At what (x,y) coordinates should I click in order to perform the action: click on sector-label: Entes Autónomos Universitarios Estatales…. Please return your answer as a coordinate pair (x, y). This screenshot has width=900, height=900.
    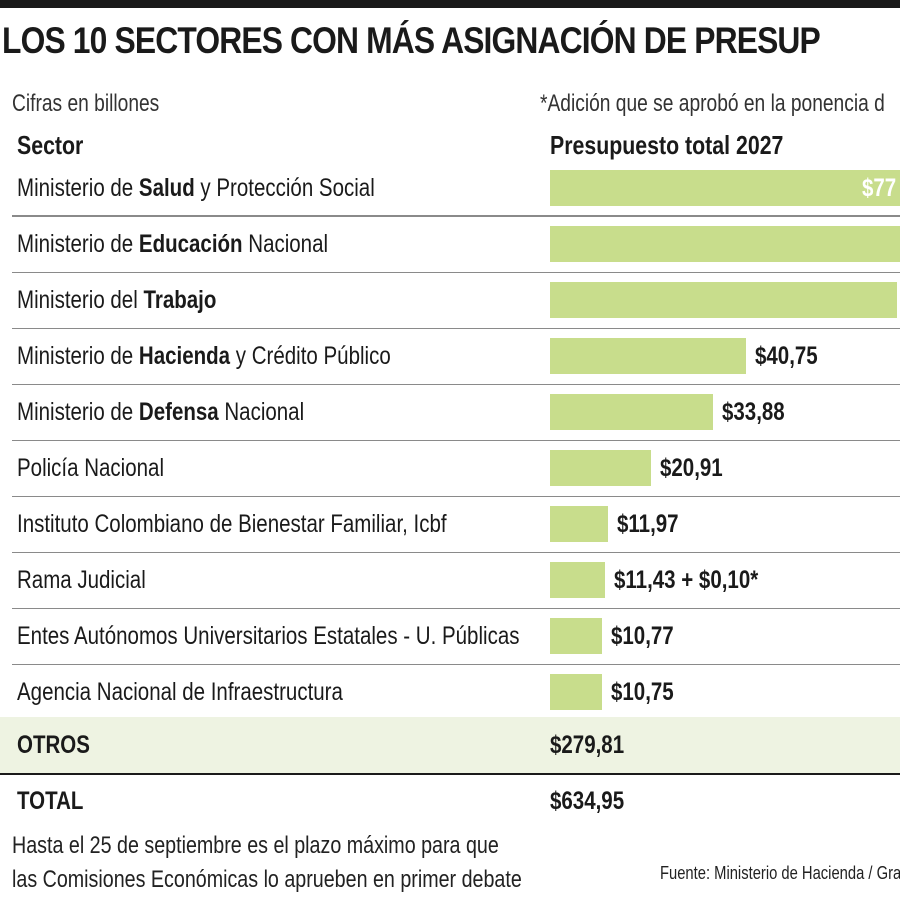
    Looking at the image, I should click on (268, 636).